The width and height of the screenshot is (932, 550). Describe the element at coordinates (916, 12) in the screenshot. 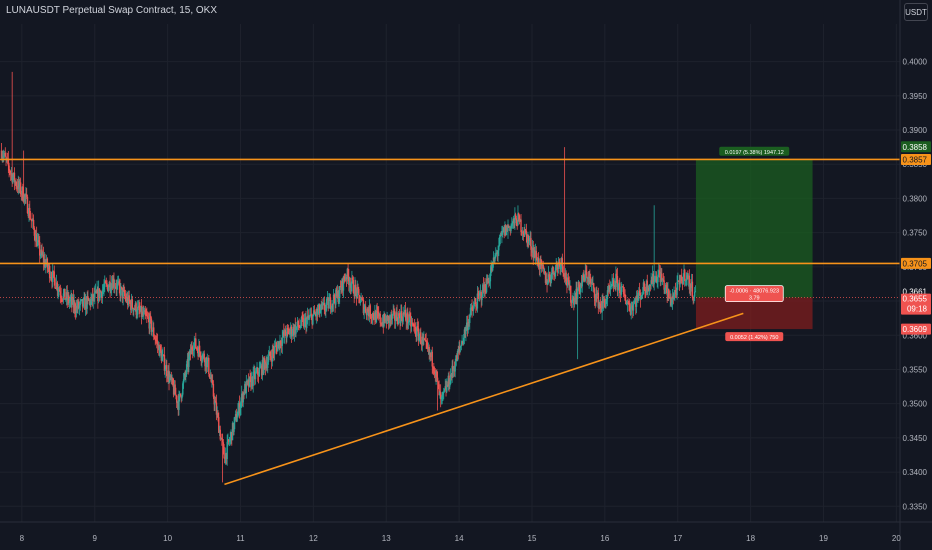

I see `currency-button: USDT` at that location.